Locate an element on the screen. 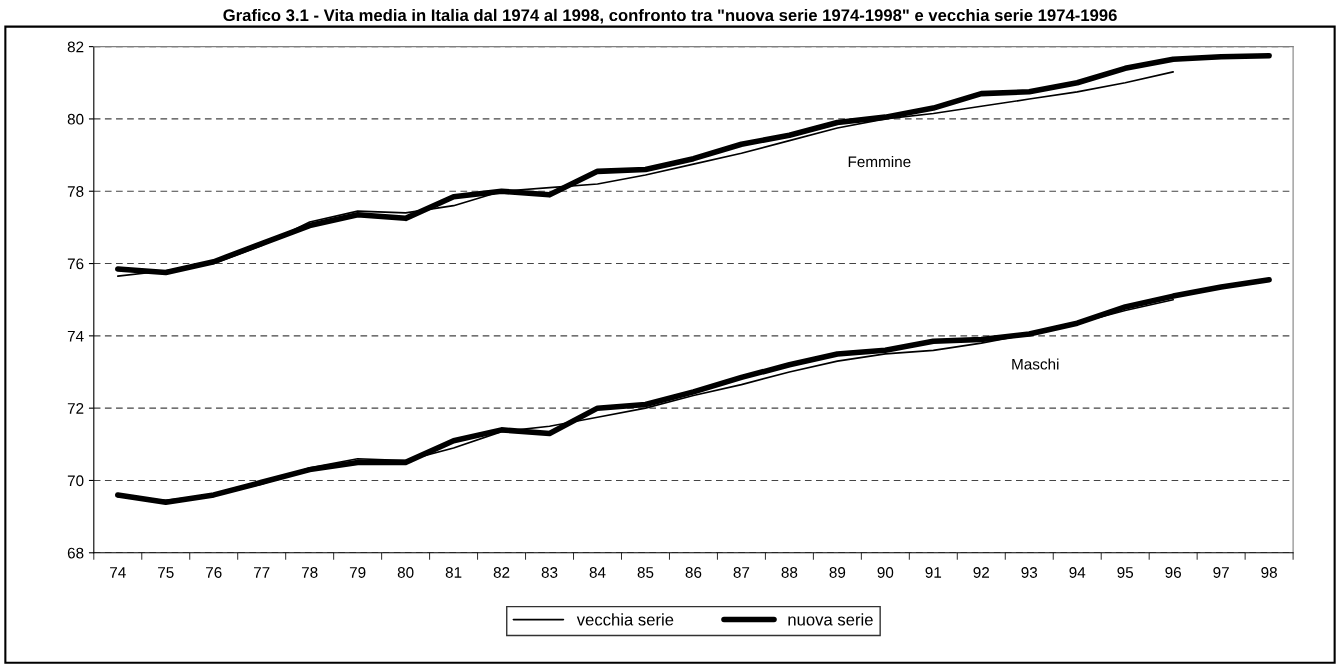 The image size is (1340, 666). x-tick-label: 83 is located at coordinates (549, 572).